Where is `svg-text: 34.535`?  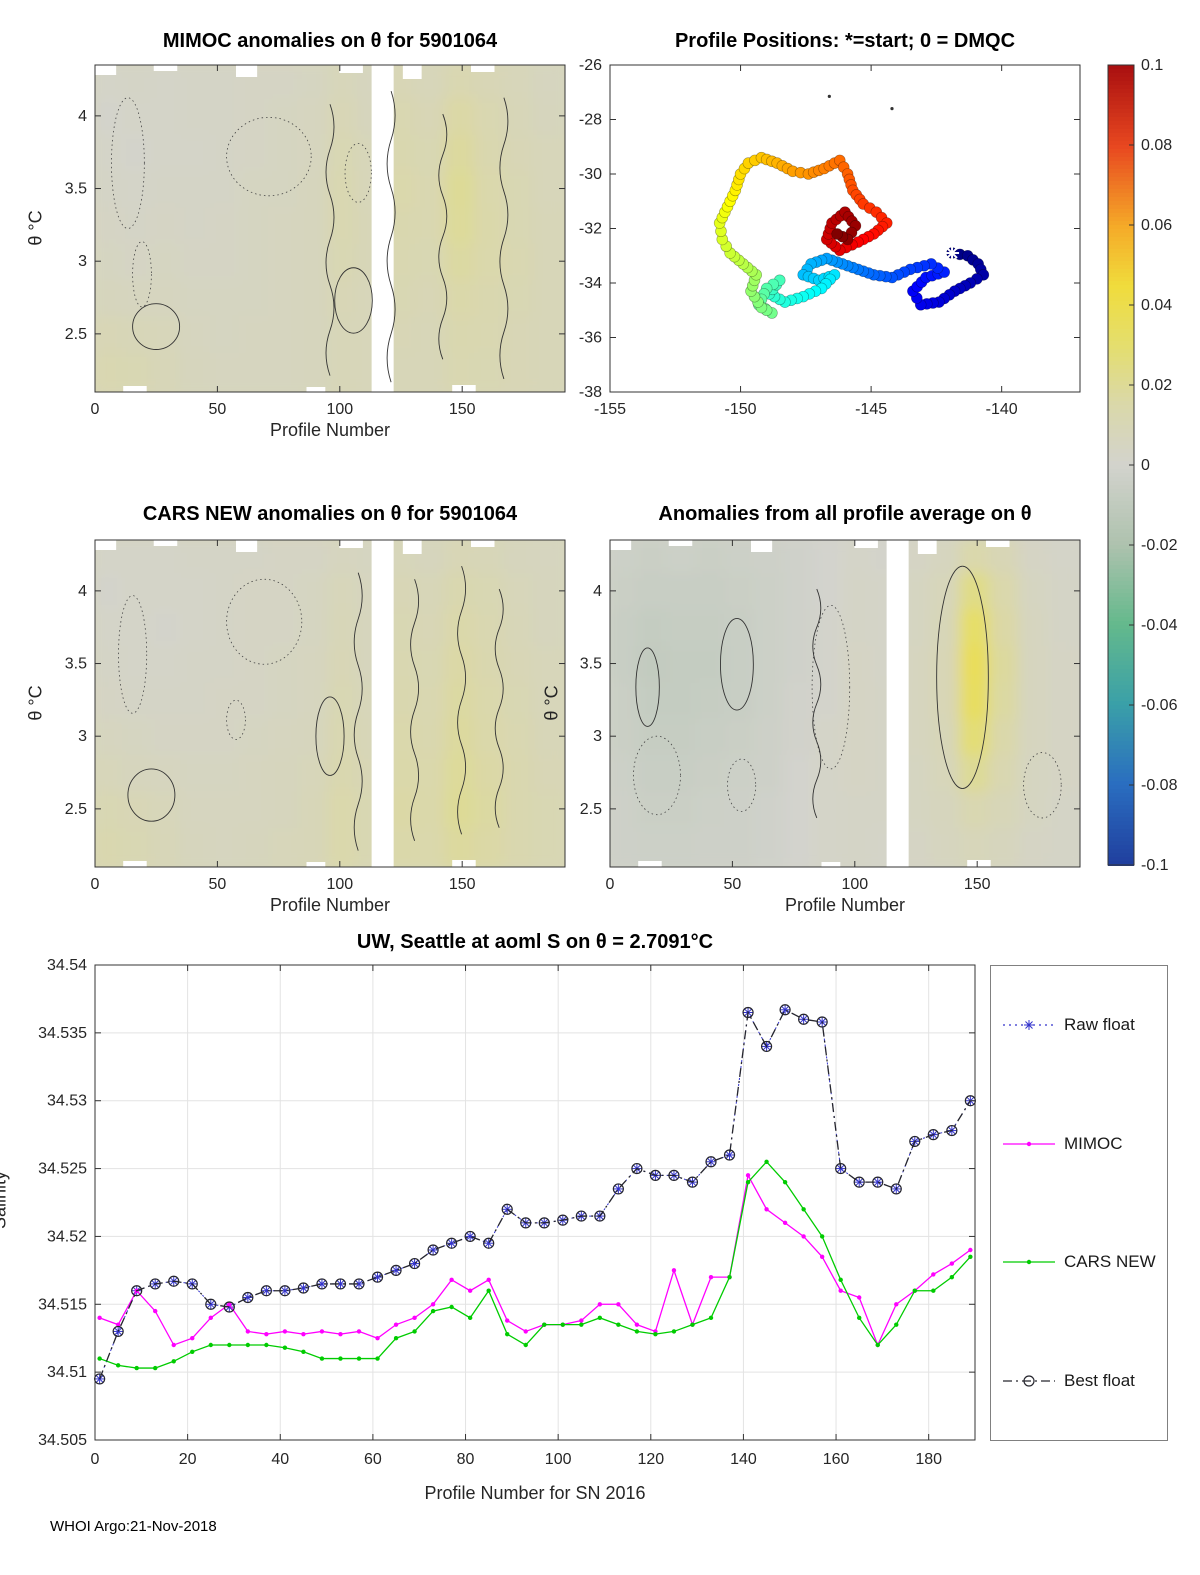 svg-text: 34.535 is located at coordinates (62, 1033).